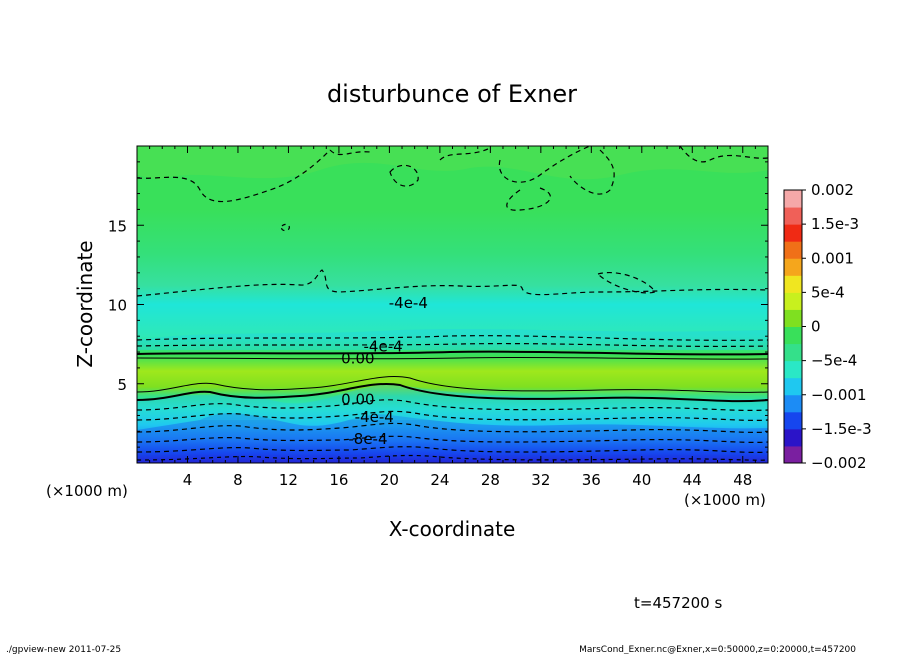 This screenshot has height=654, width=904. Describe the element at coordinates (835, 224) in the screenshot. I see `colorbar-label: 1.5e-3` at that location.